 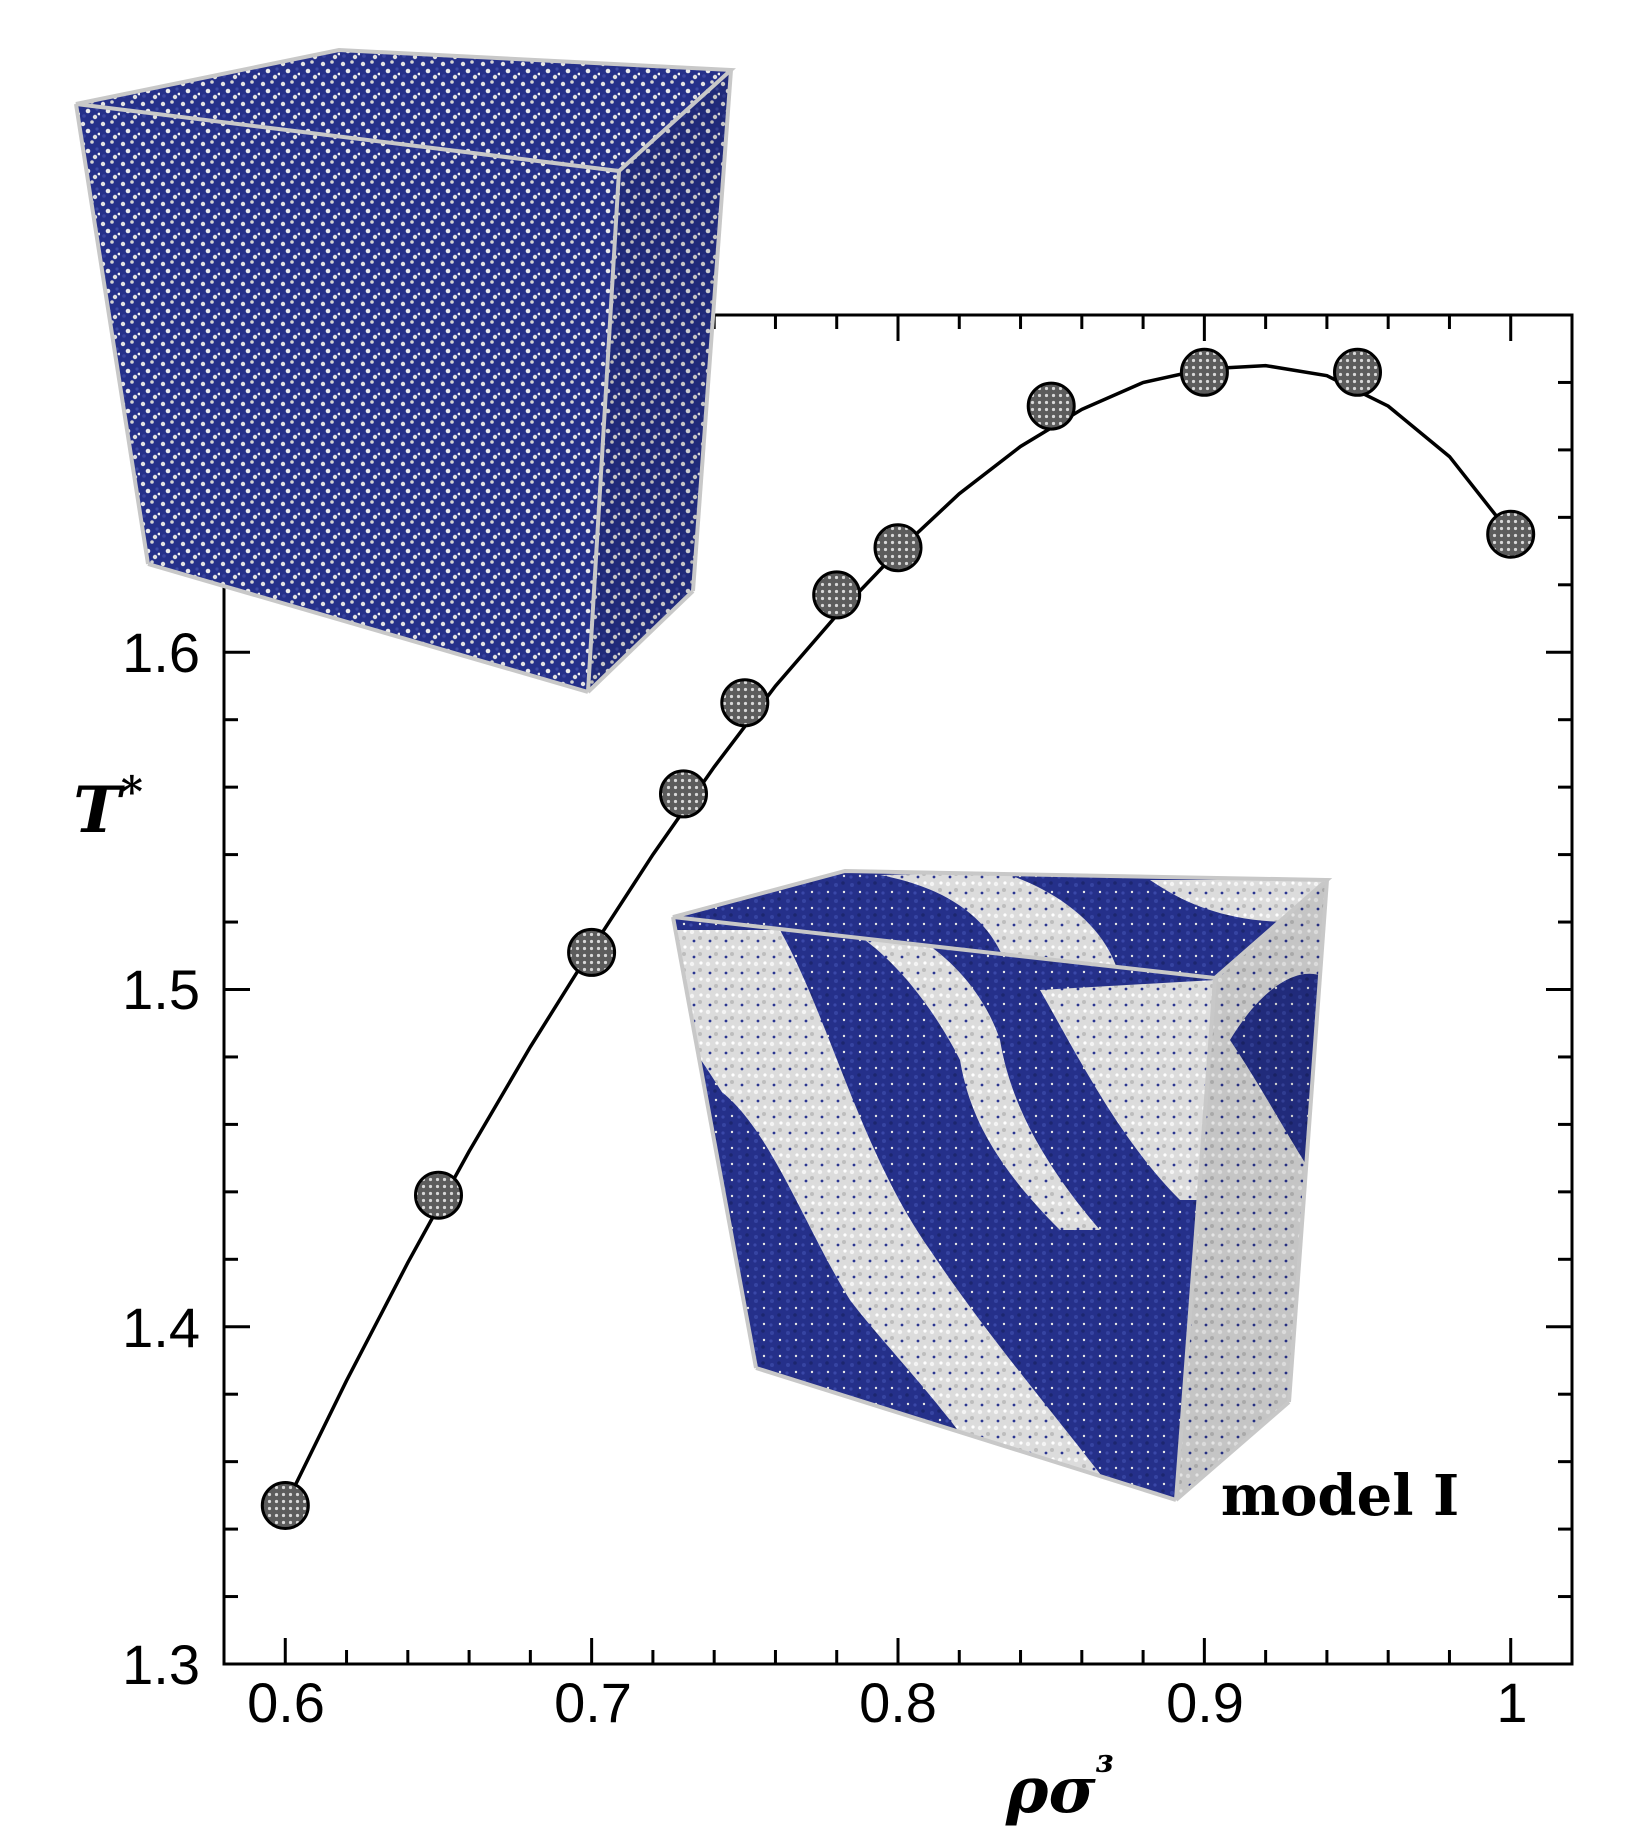 I want to click on y-tick-label: 1.4, so click(x=161, y=1327).